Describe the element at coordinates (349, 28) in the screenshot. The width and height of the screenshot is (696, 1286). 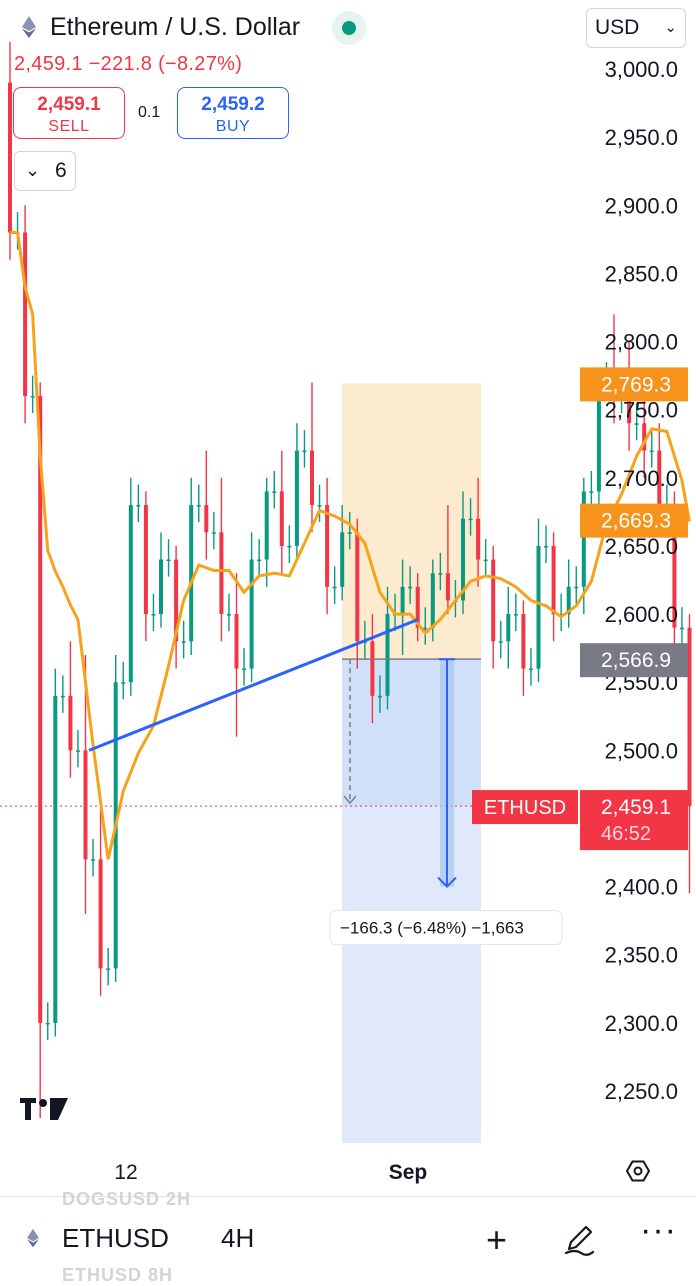
I see `market-open-indicator` at that location.